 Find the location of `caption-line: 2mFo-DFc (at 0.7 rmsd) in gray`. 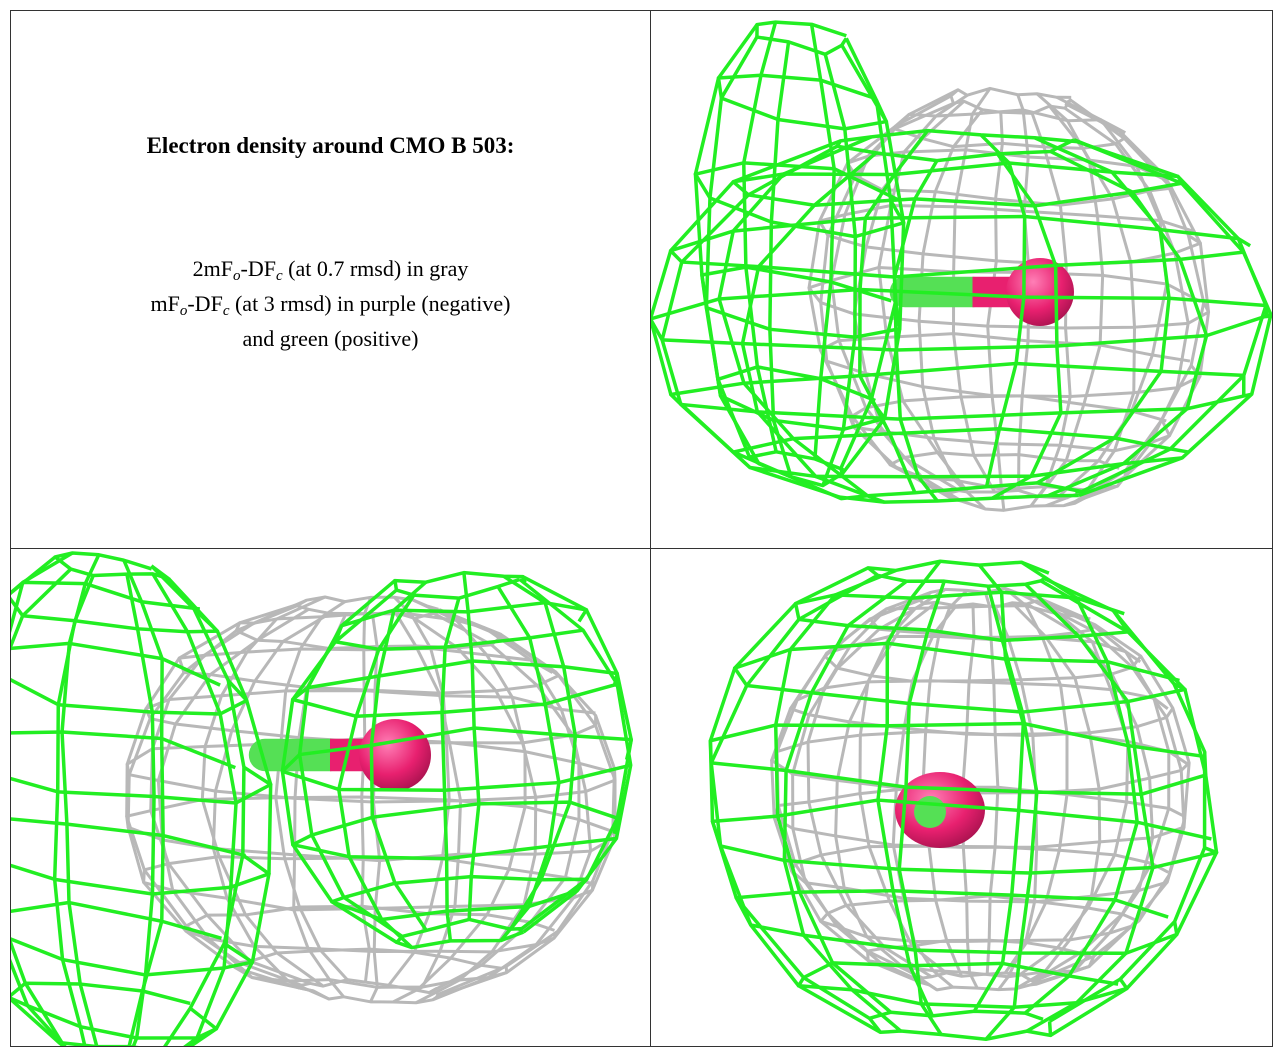

caption-line: 2mFo-DFc (at 0.7 rmsd) in gray is located at coordinates (330, 268).